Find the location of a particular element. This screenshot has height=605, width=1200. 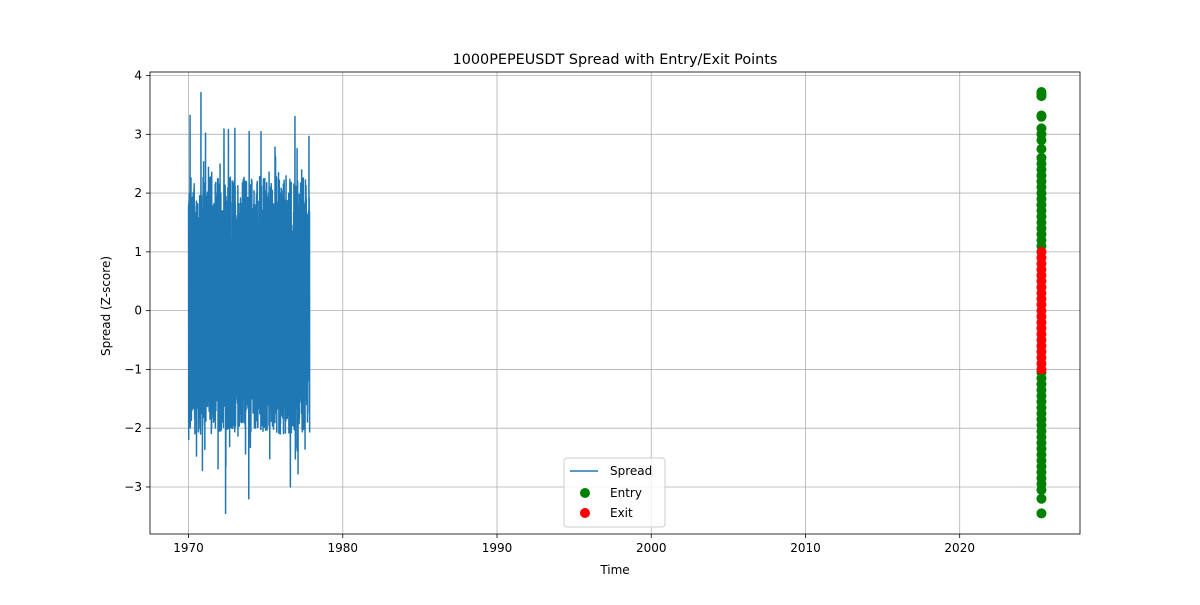

legend-box is located at coordinates (614, 492).